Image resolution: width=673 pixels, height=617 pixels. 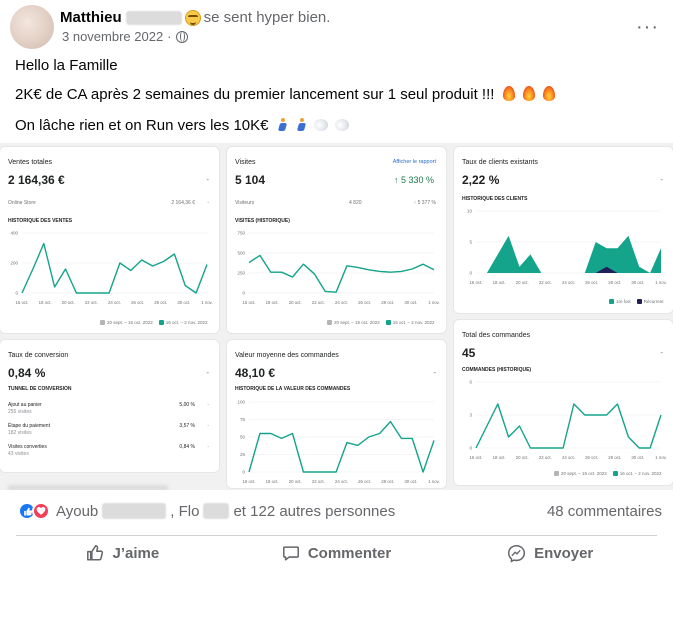 I want to click on legend-current: 16 oct. – 2 nov. 2022, so click(x=410, y=322).